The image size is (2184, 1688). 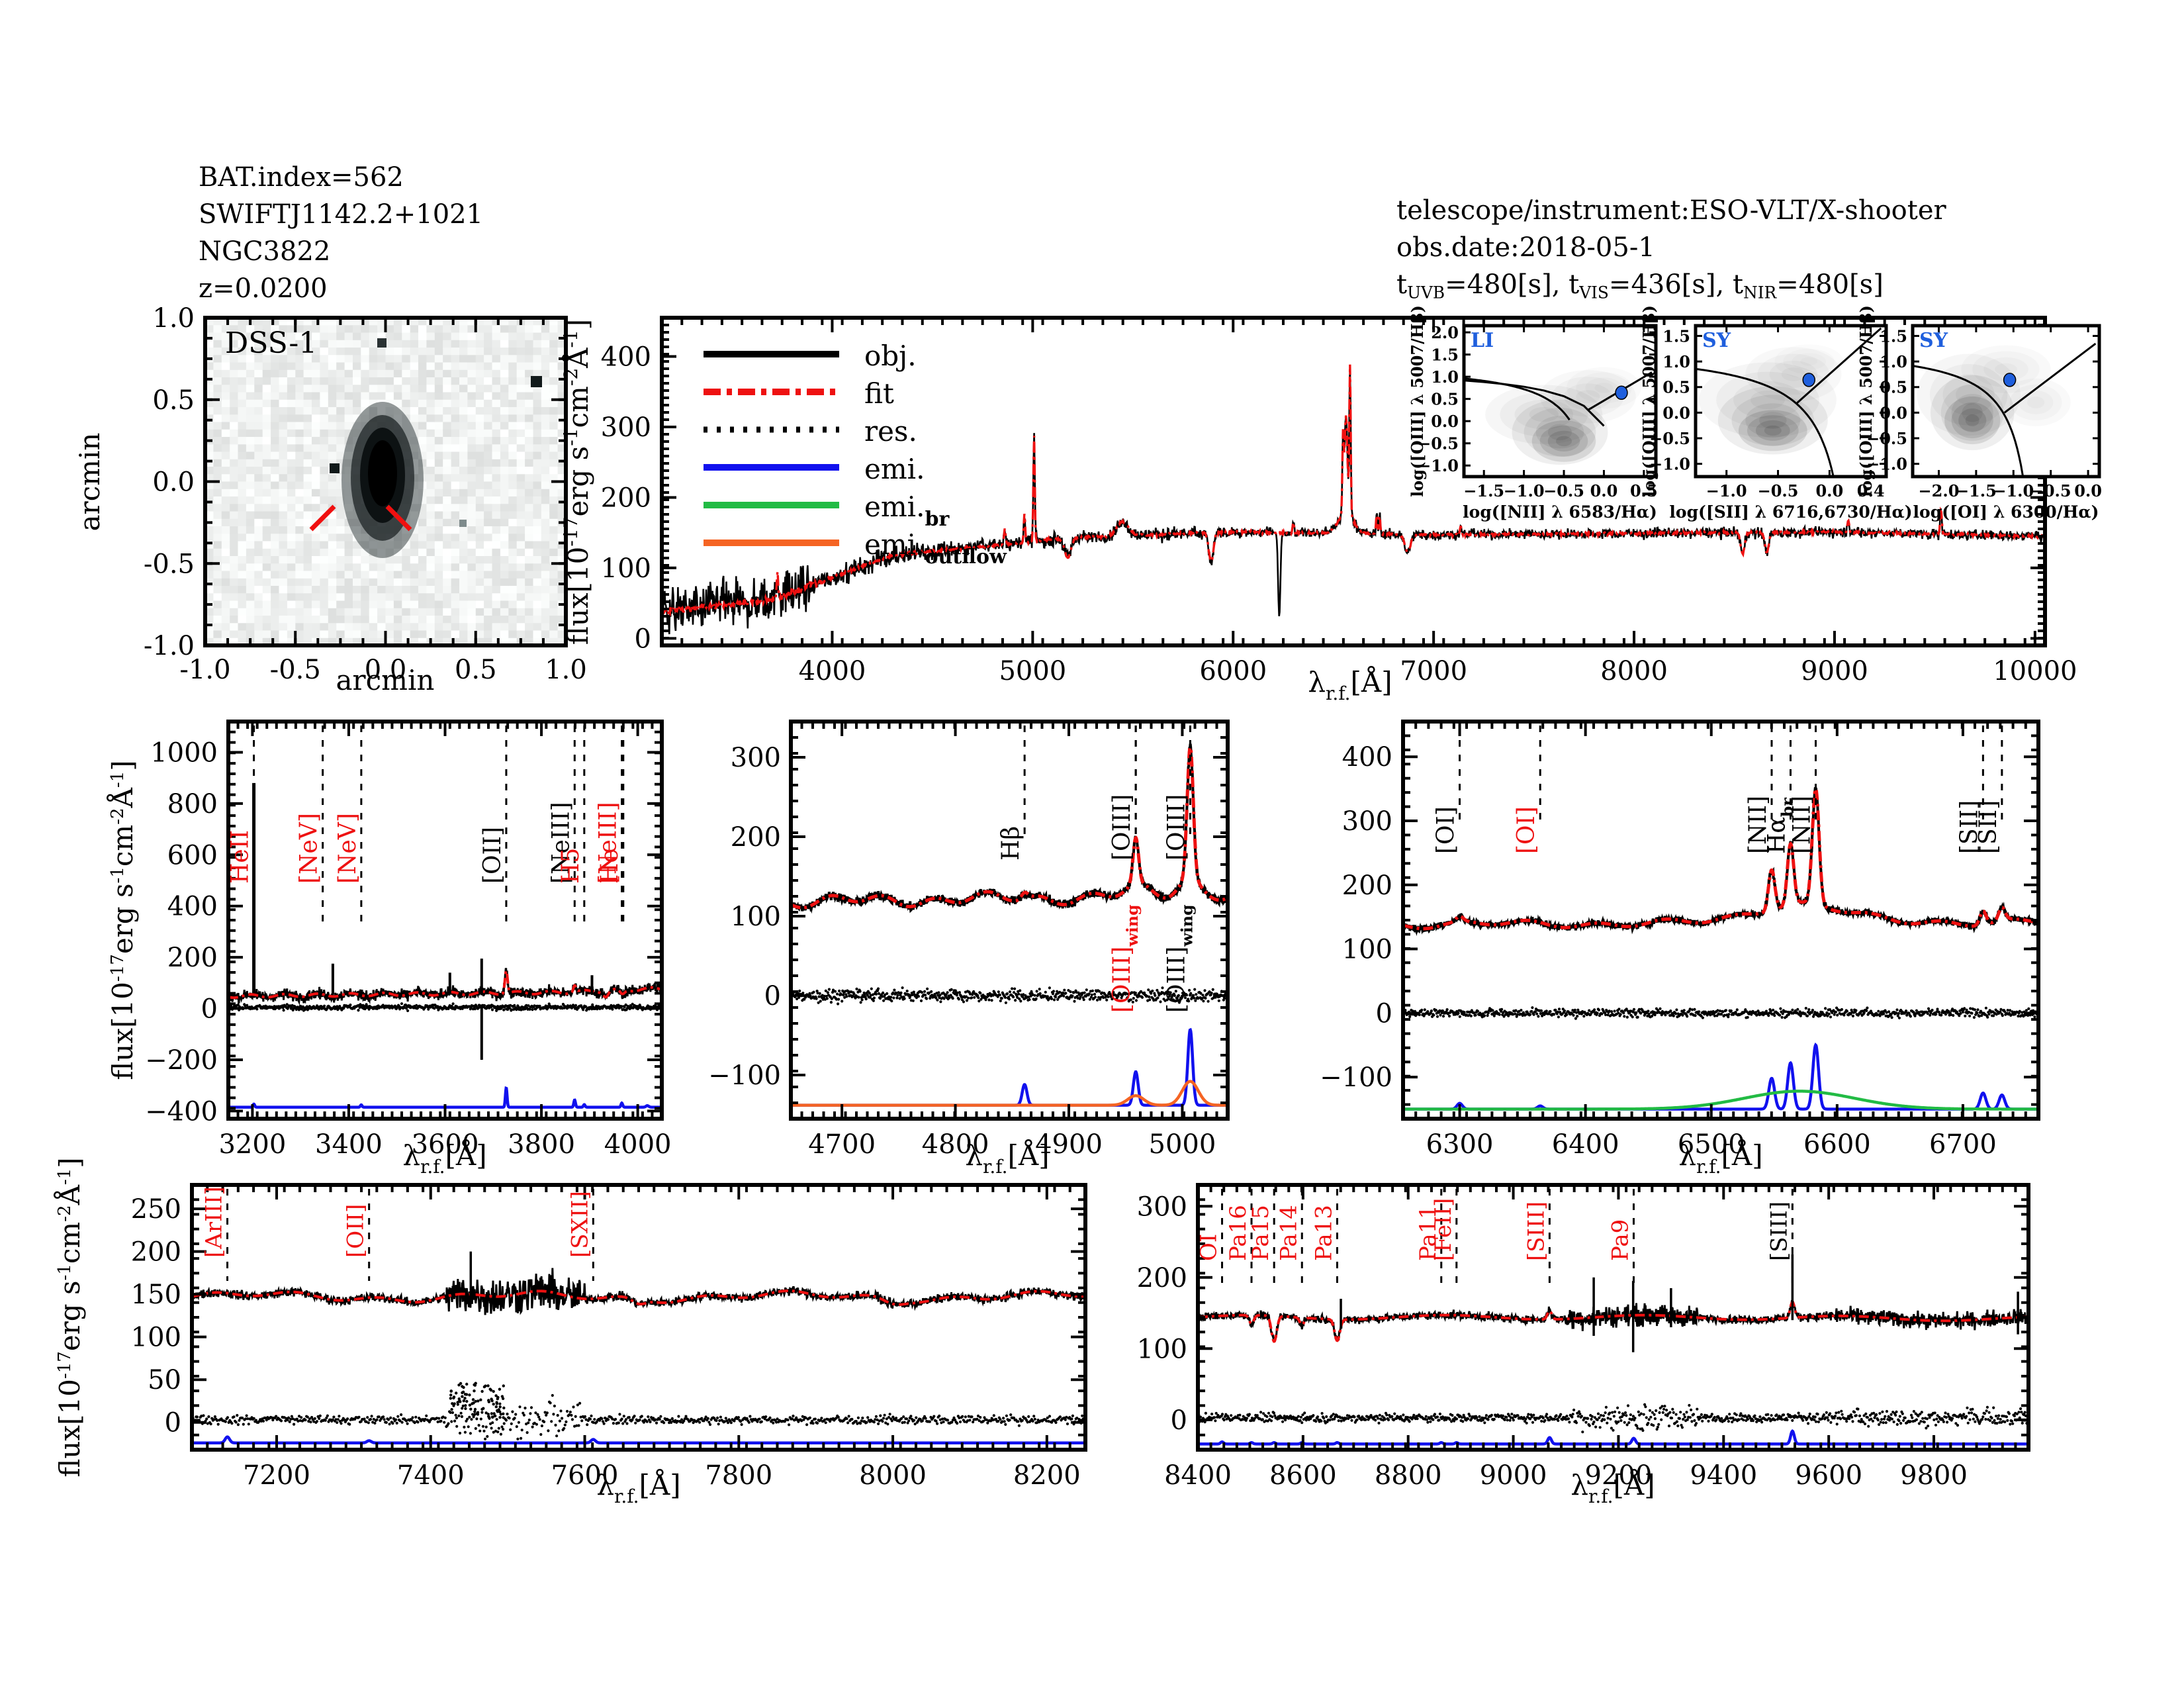 What do you see at coordinates (1209, 1247) in the screenshot?
I see `line-label-OI: OI` at bounding box center [1209, 1247].